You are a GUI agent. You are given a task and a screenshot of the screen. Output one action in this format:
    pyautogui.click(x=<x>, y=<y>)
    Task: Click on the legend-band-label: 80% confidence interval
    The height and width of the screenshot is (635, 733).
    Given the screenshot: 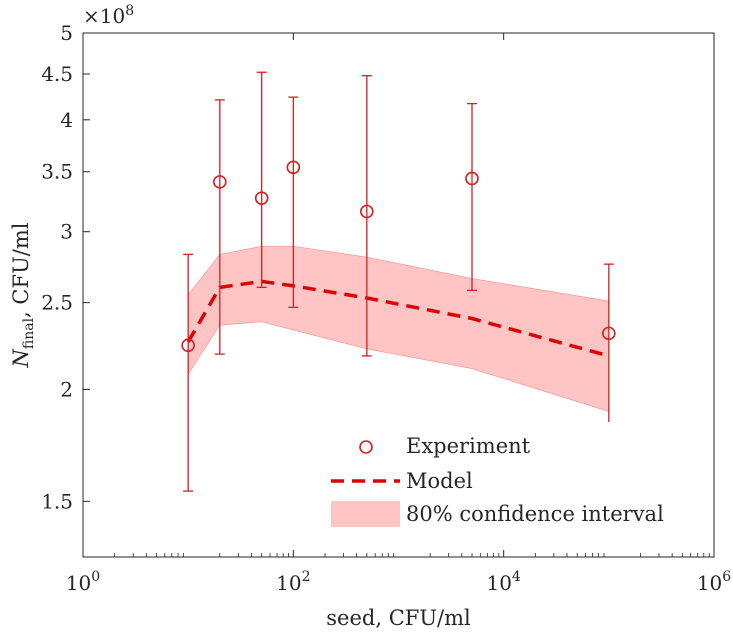 What is the action you would take?
    pyautogui.click(x=535, y=514)
    